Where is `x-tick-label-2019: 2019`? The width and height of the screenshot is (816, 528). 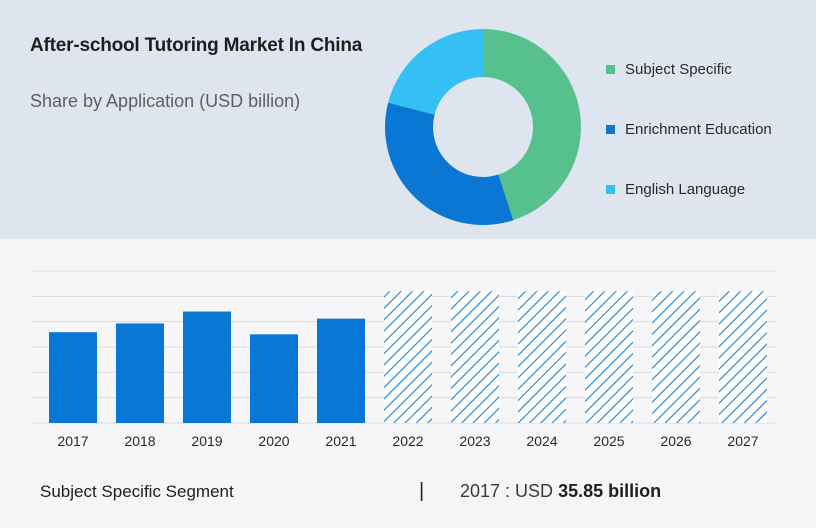
x-tick-label-2019: 2019 is located at coordinates (206, 441).